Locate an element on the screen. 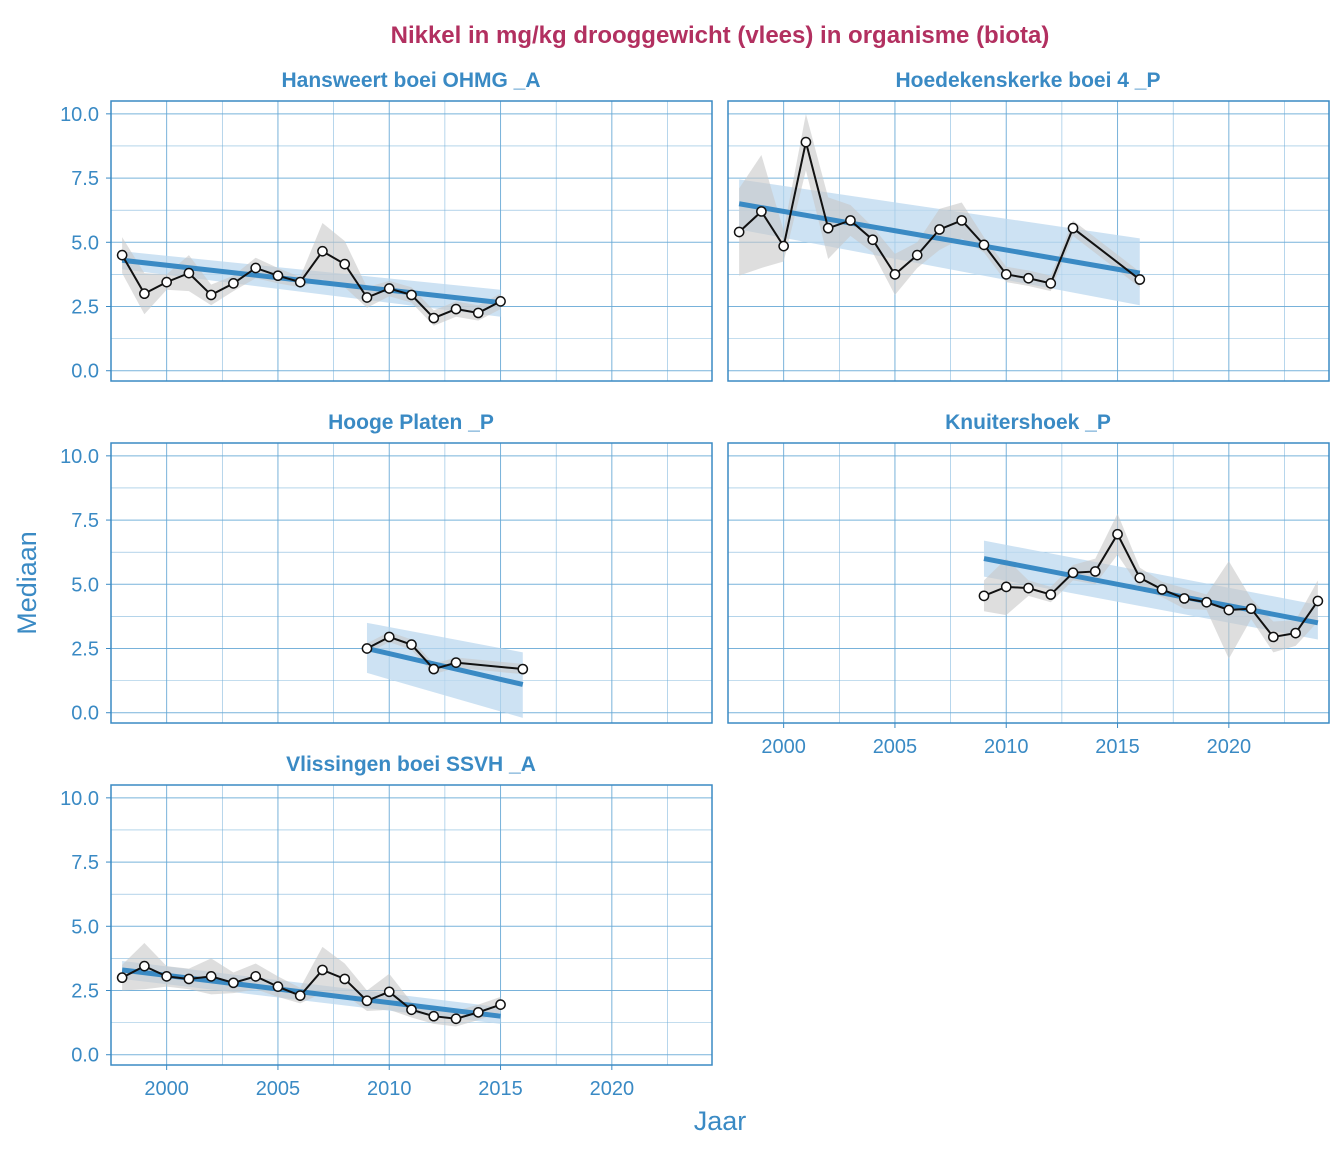  x-axis-label: Jaar is located at coordinates (720, 1121).